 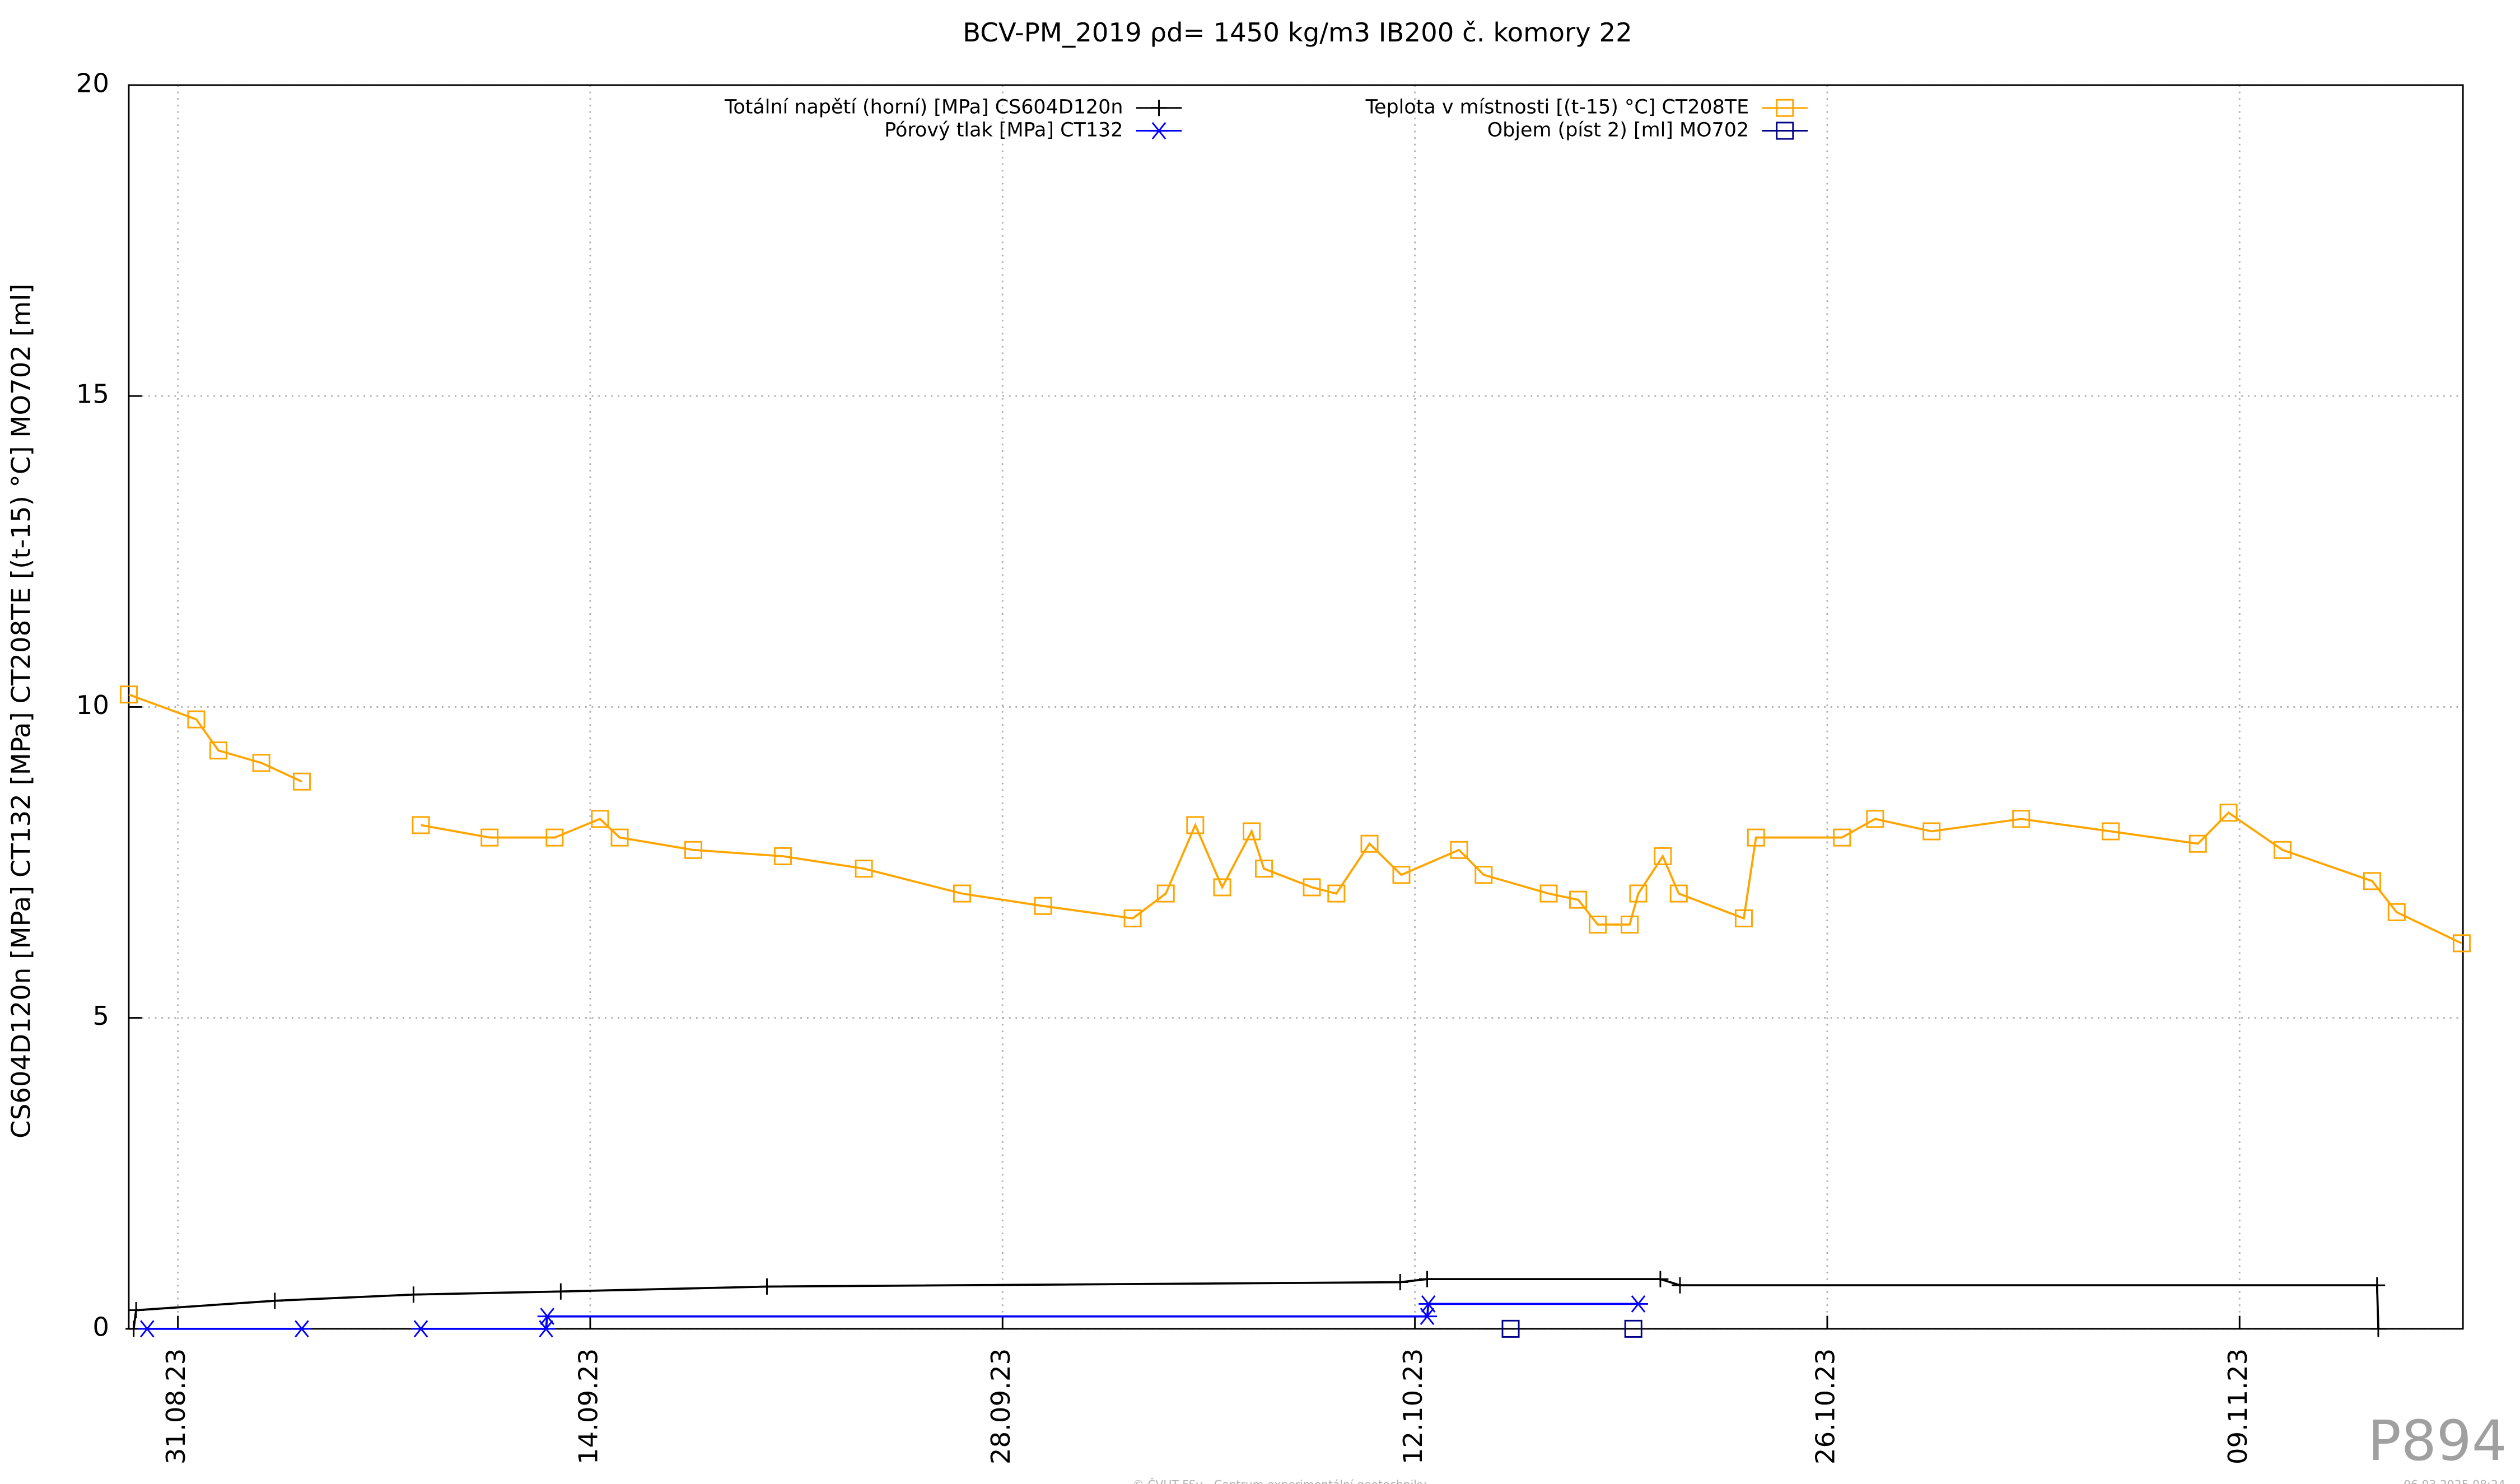 What do you see at coordinates (93, 394) in the screenshot?
I see `y-tick-label: 15` at bounding box center [93, 394].